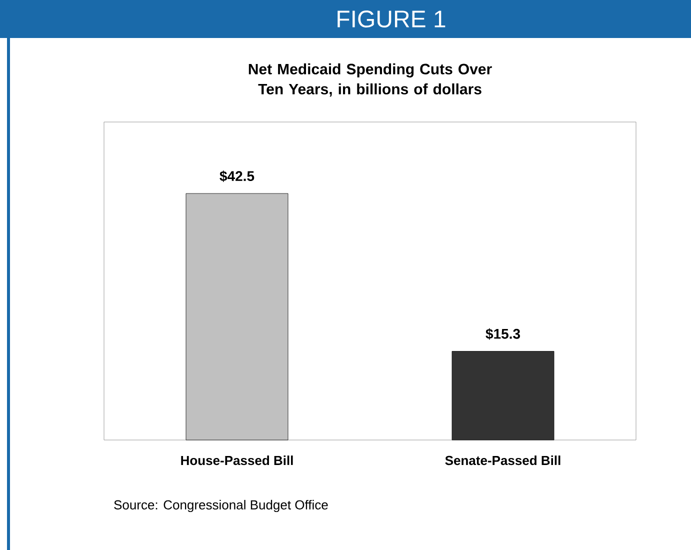 The height and width of the screenshot is (550, 691). Describe the element at coordinates (502, 461) in the screenshot. I see `x-tick-label: Senate-Passed Bill` at that location.